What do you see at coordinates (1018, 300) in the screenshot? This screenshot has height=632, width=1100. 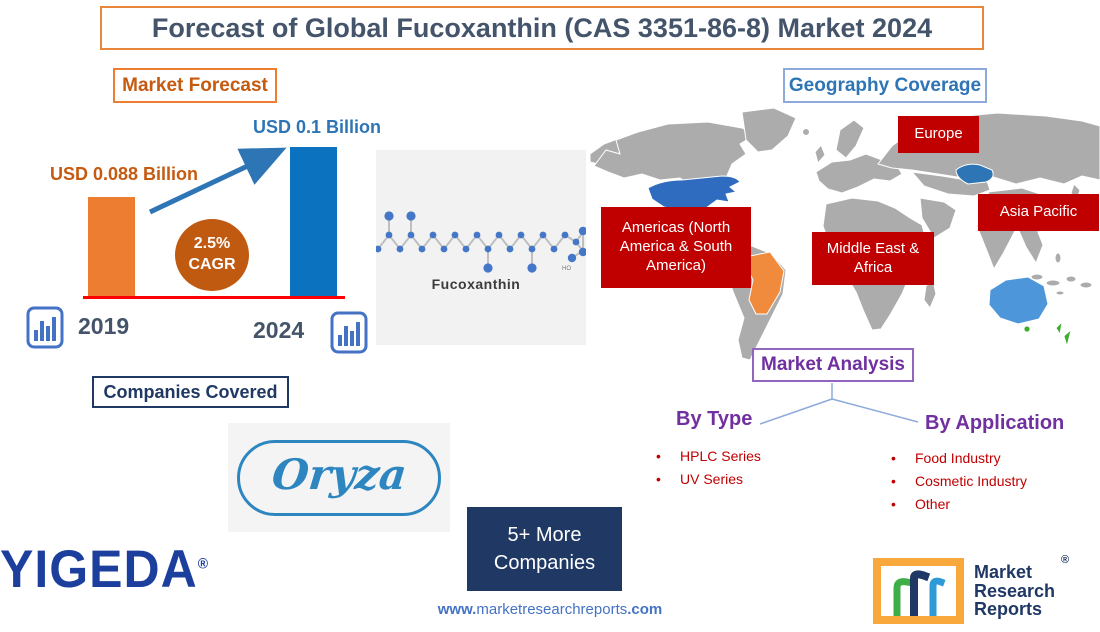 I see `map-australia-region` at bounding box center [1018, 300].